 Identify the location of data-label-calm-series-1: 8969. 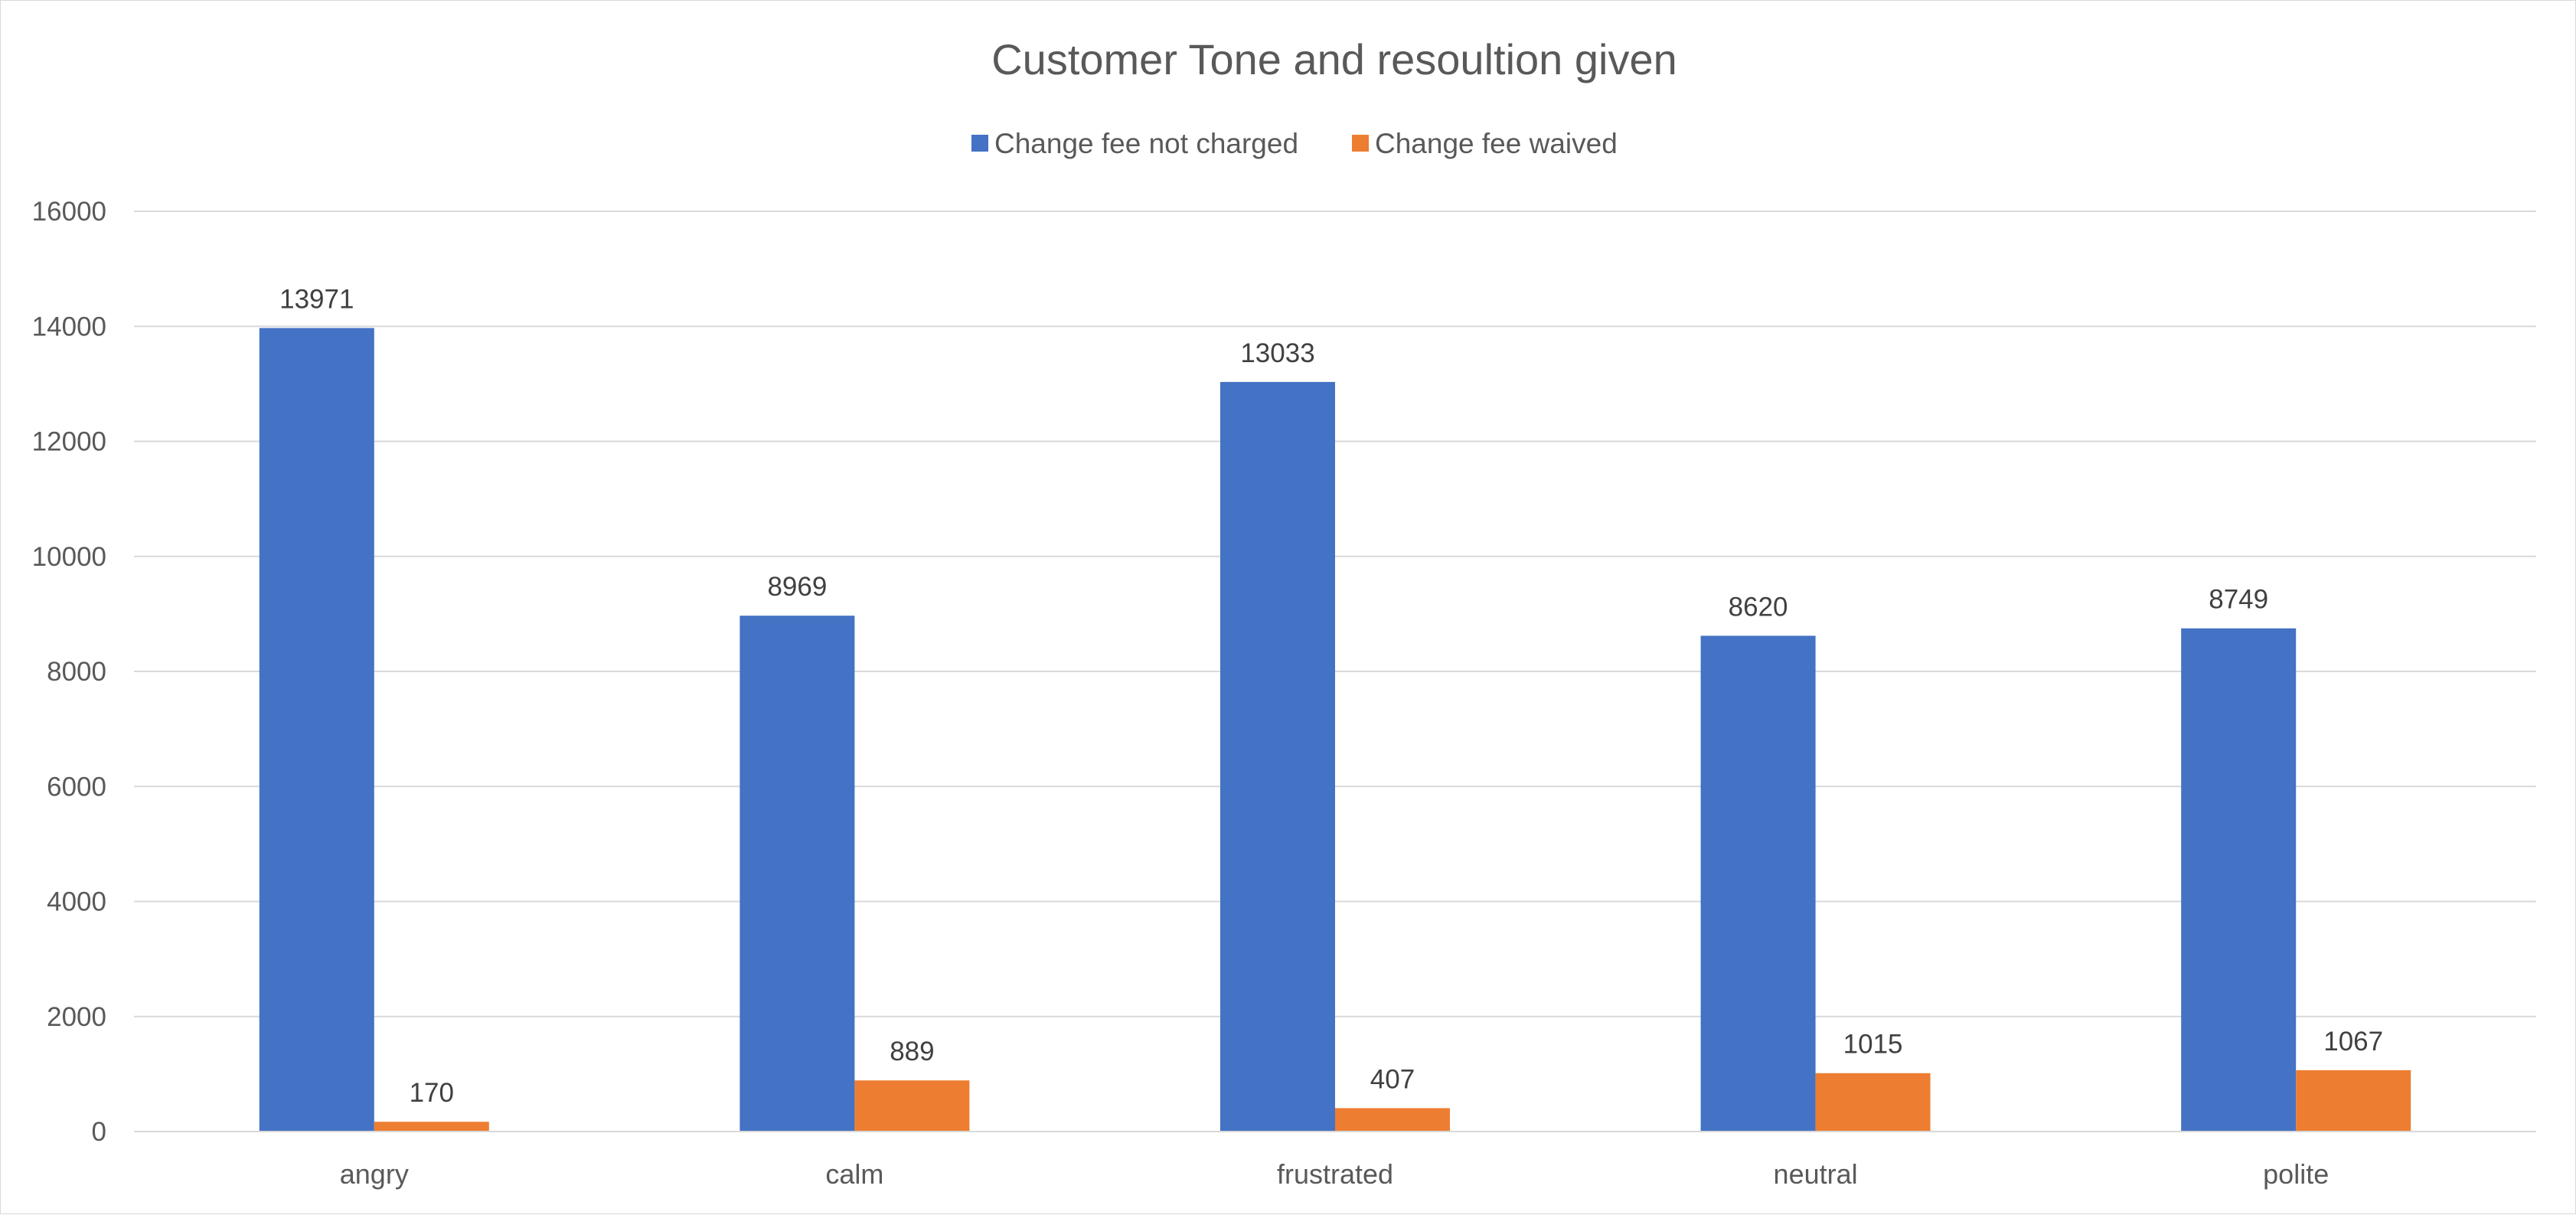
(797, 587).